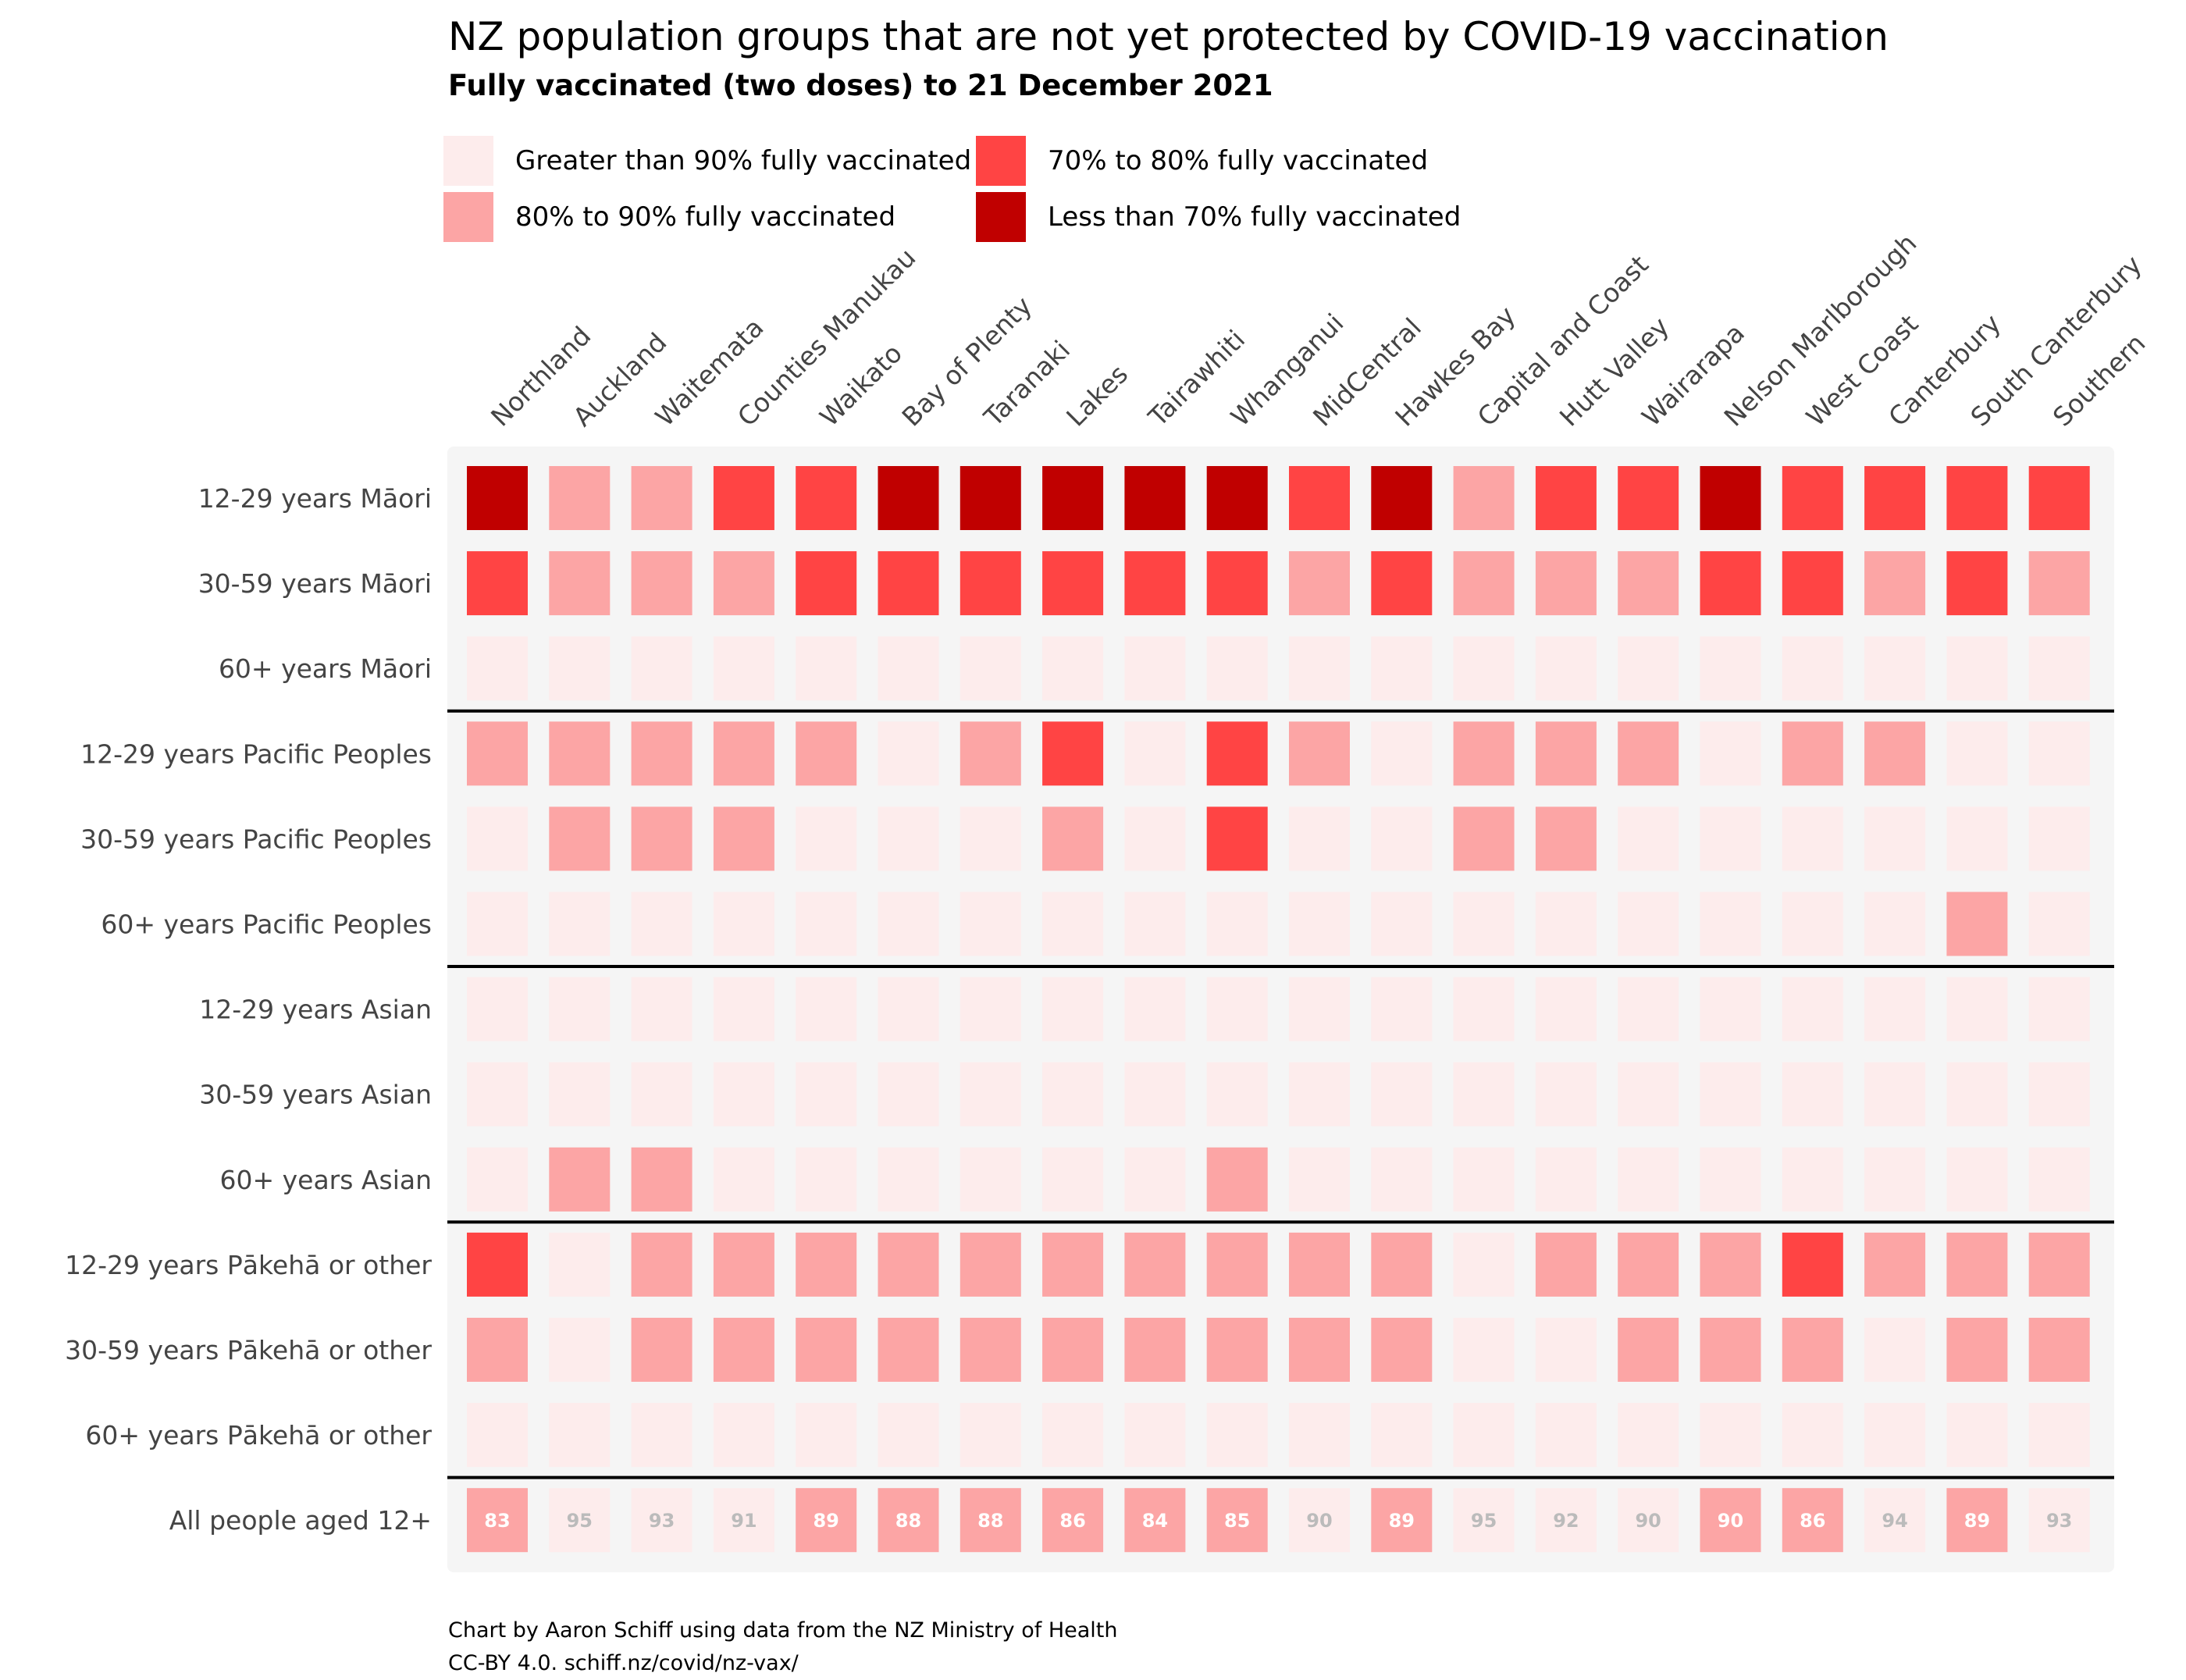 The width and height of the screenshot is (2186, 1680). I want to click on cell-value-label: 92, so click(1566, 1521).